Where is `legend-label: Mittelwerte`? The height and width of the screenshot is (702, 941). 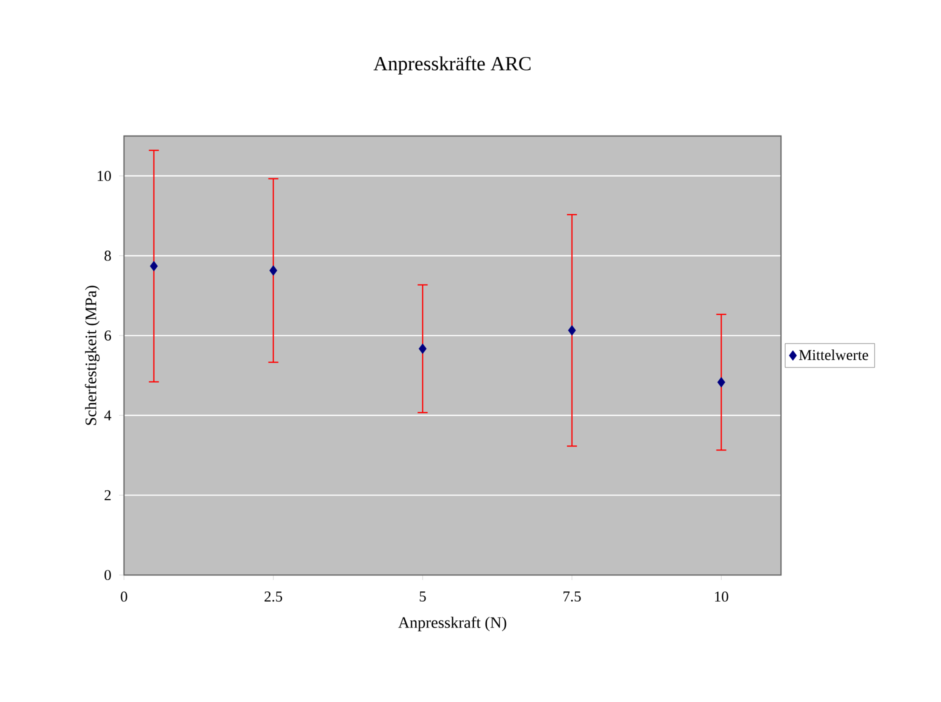
legend-label: Mittelwerte is located at coordinates (833, 355).